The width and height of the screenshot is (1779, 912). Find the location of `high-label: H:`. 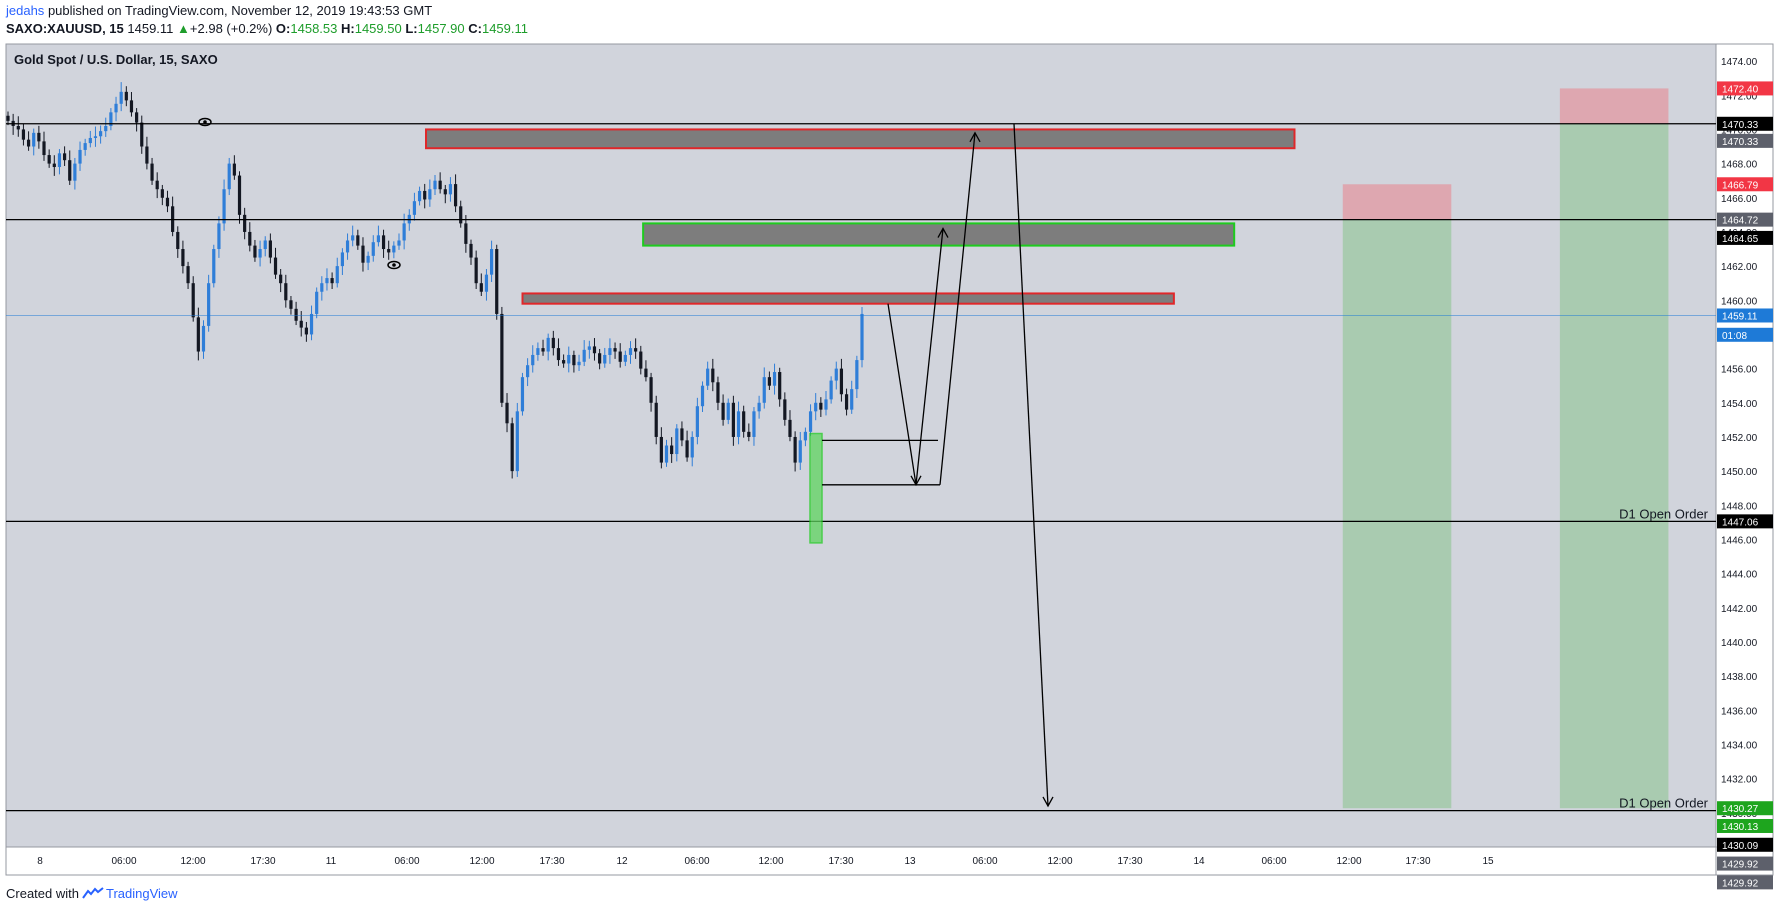

high-label: H: is located at coordinates (348, 28).